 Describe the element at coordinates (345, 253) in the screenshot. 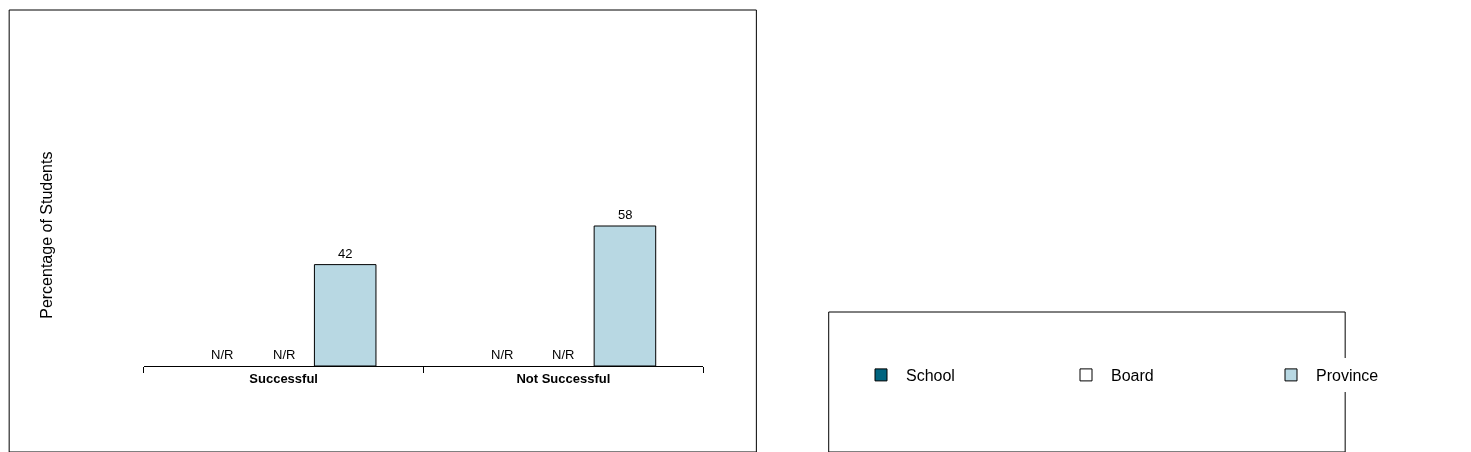

I see `data-label: 42` at that location.